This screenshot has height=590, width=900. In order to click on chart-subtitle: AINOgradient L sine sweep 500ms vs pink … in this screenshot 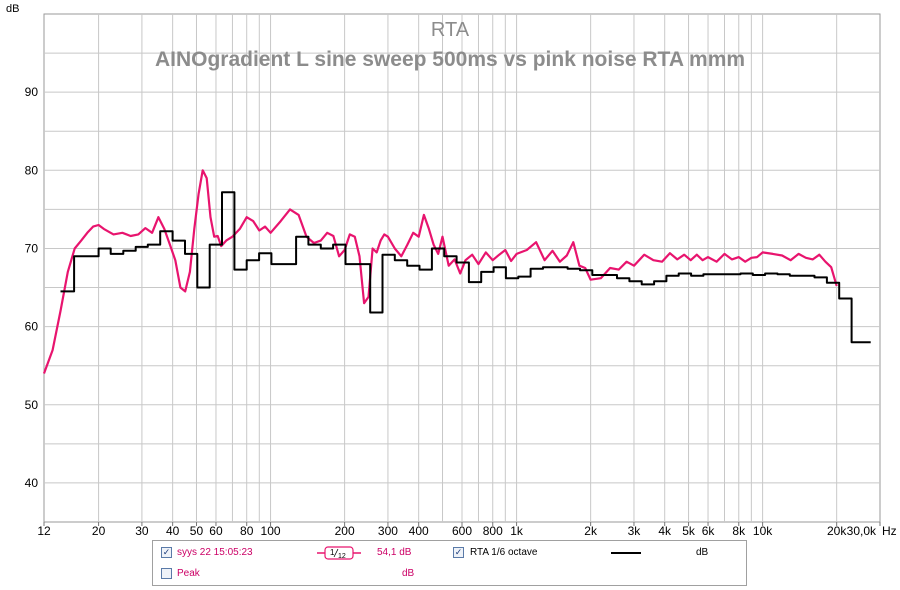, I will do `click(450, 59)`.